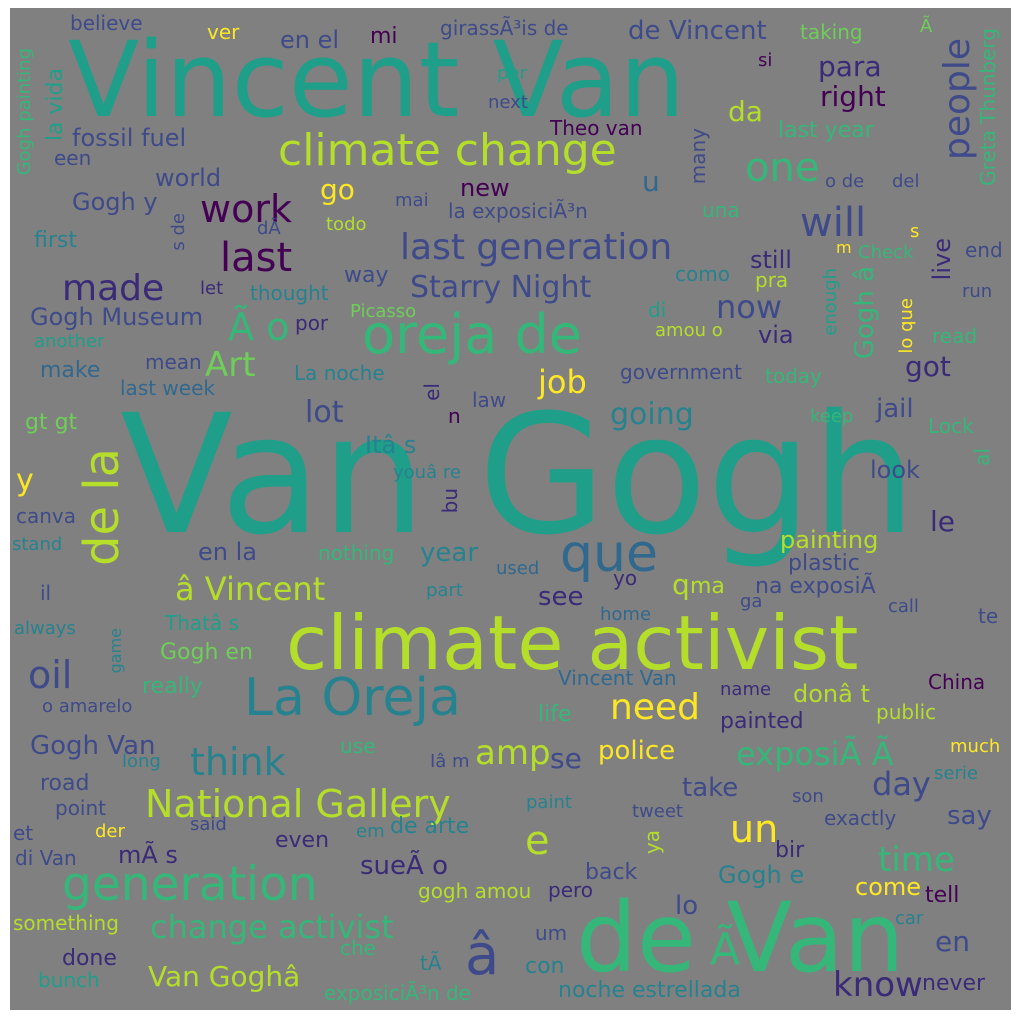 This screenshot has height=1020, width=1021. Describe the element at coordinates (906, 181) in the screenshot. I see `word: del` at that location.